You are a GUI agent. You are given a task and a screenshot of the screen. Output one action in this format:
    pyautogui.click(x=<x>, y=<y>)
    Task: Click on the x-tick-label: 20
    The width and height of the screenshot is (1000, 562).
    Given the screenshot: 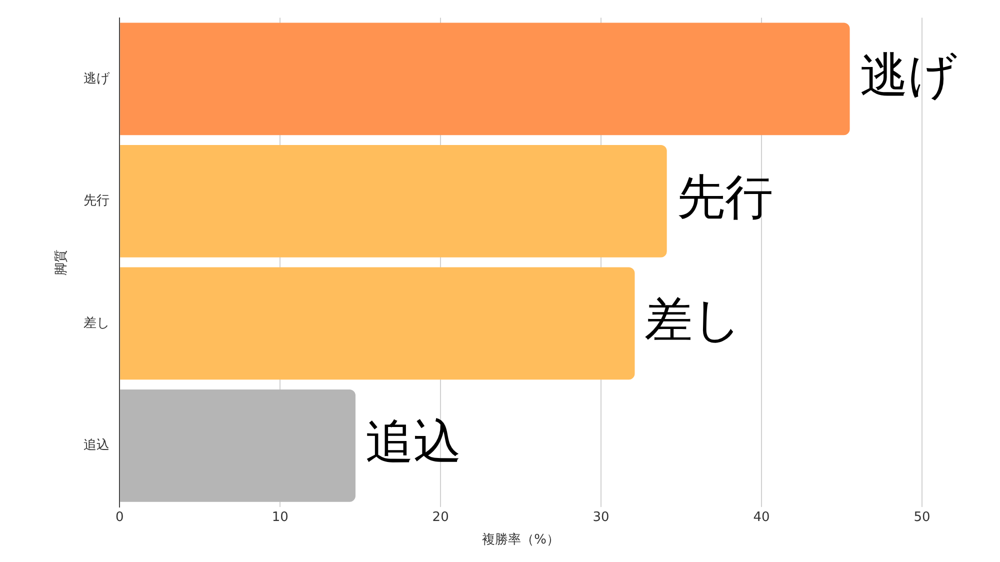 What is the action you would take?
    pyautogui.click(x=440, y=517)
    